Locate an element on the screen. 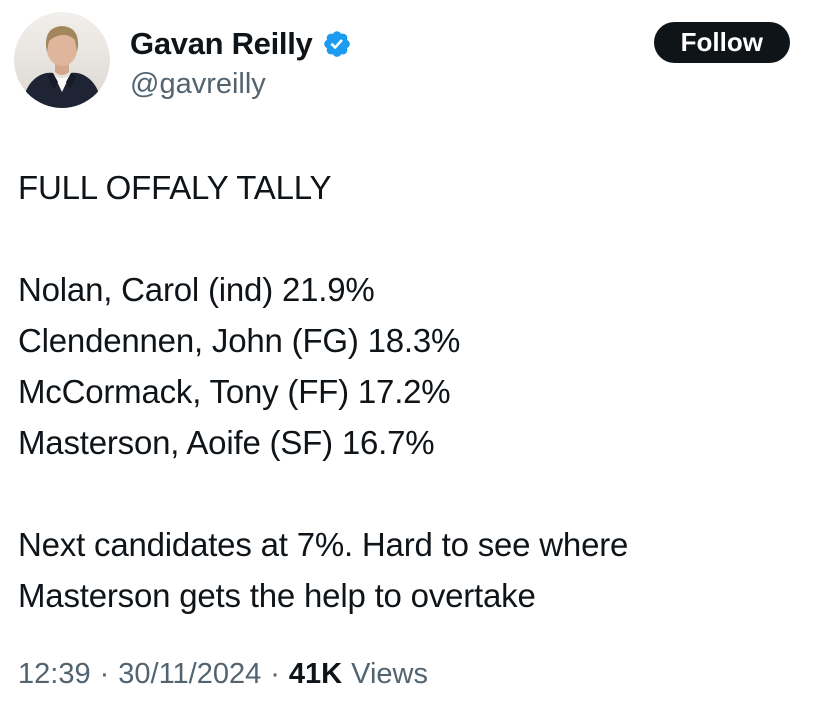 The width and height of the screenshot is (828, 711). tweet-line-tally-3: McCormack, Tony (FF) 17.2% is located at coordinates (234, 391).